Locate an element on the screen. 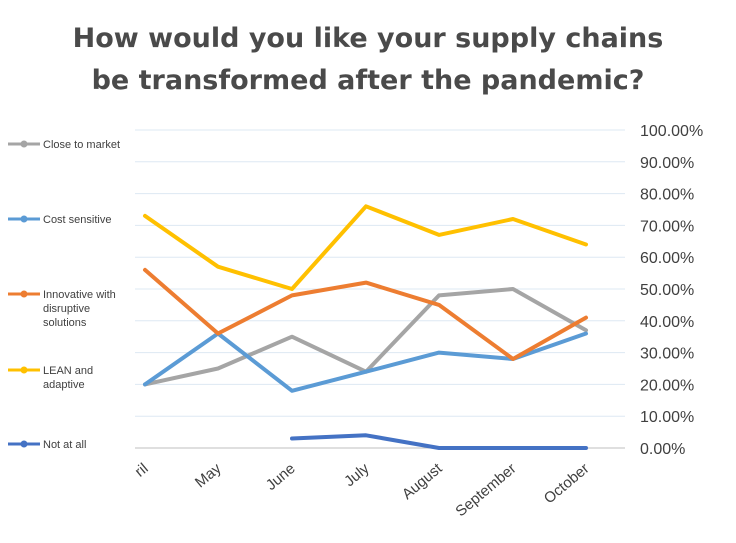  y-tick-label: 40.00% is located at coordinates (667, 322).